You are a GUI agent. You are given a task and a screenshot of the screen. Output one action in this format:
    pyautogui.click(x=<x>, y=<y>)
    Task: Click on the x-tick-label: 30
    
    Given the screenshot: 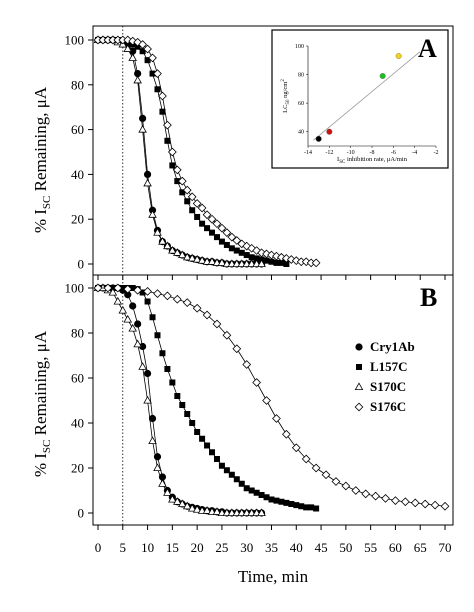 What is the action you would take?
    pyautogui.click(x=246, y=547)
    